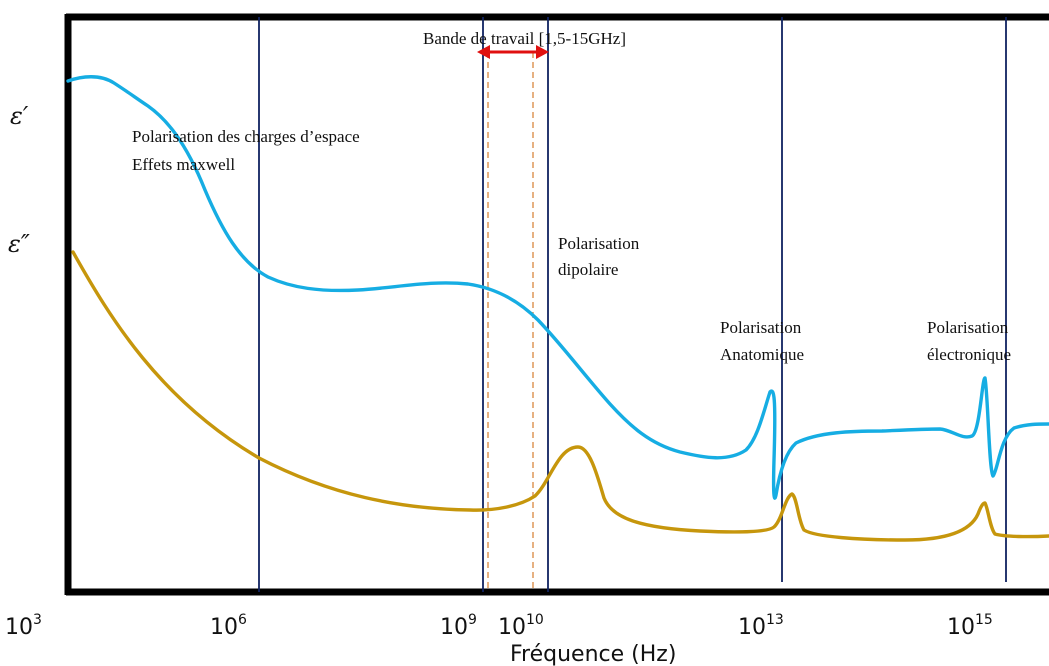 This screenshot has width=1049, height=666. I want to click on xtick-1e3: 103, so click(23, 626).